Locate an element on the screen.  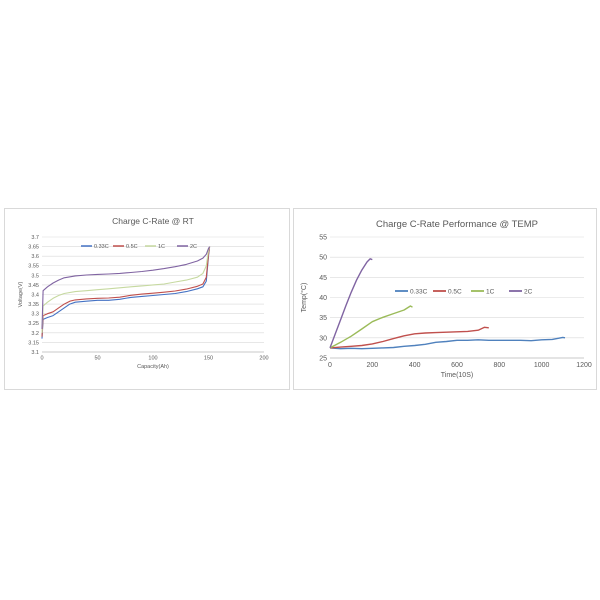
y-tick-label: 3.15 is located at coordinates (33, 343).